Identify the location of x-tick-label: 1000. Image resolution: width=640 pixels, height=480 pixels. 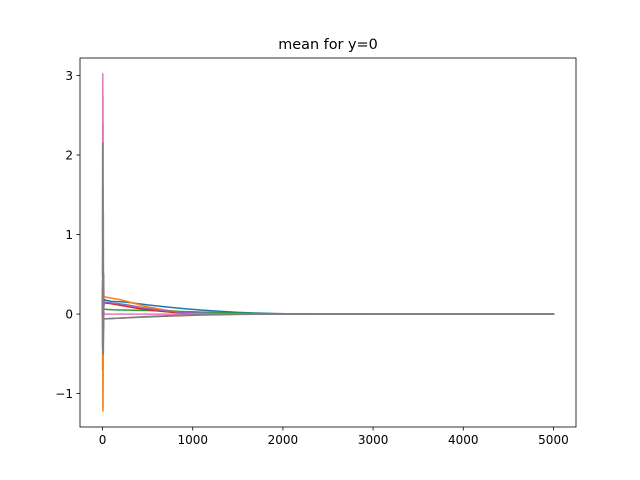
(192, 440).